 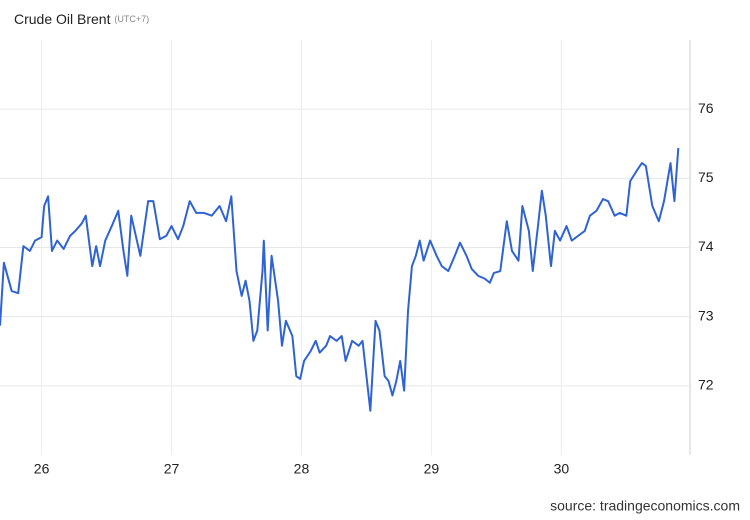 What do you see at coordinates (706, 385) in the screenshot?
I see `y-tick-label: 72` at bounding box center [706, 385].